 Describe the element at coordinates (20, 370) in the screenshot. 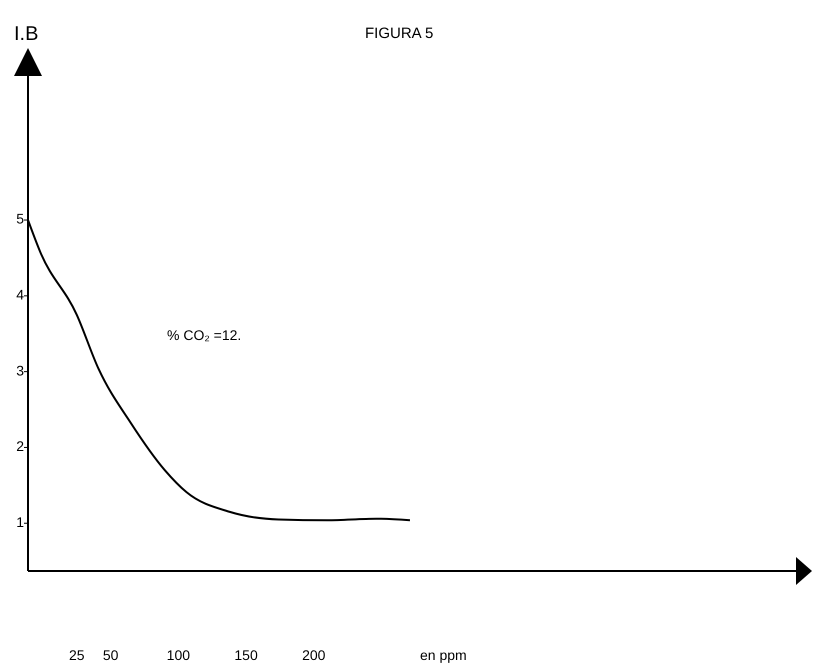

I see `y-tick-label: 3` at that location.